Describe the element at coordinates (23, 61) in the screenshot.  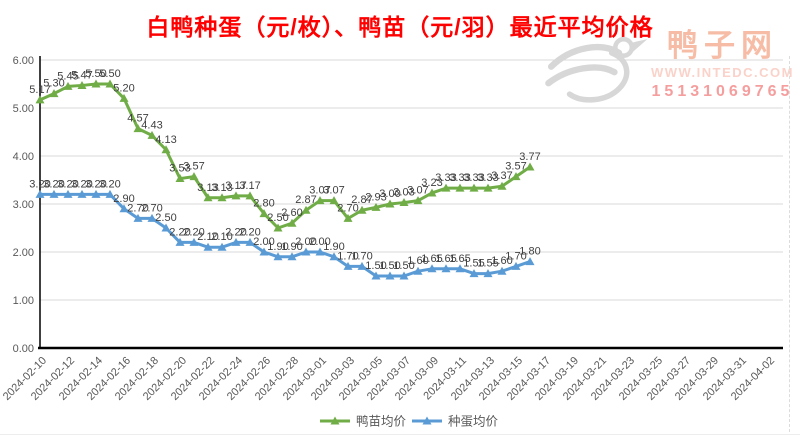
I see `y-tick-label: 6.00` at that location.